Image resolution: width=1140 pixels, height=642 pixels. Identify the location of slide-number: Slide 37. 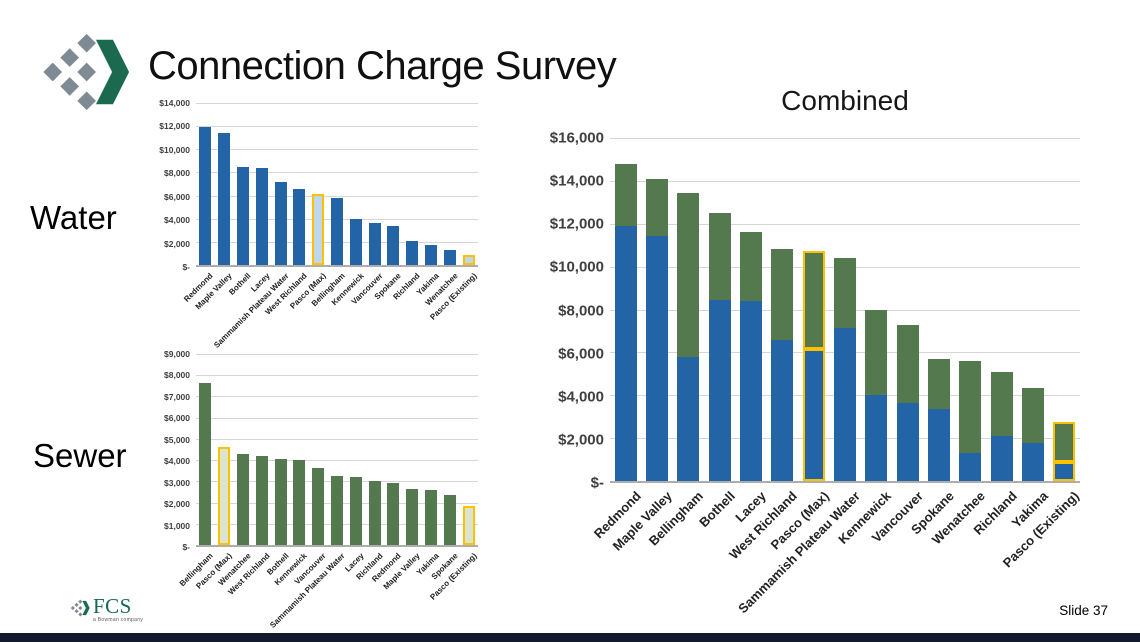
(1083, 610).